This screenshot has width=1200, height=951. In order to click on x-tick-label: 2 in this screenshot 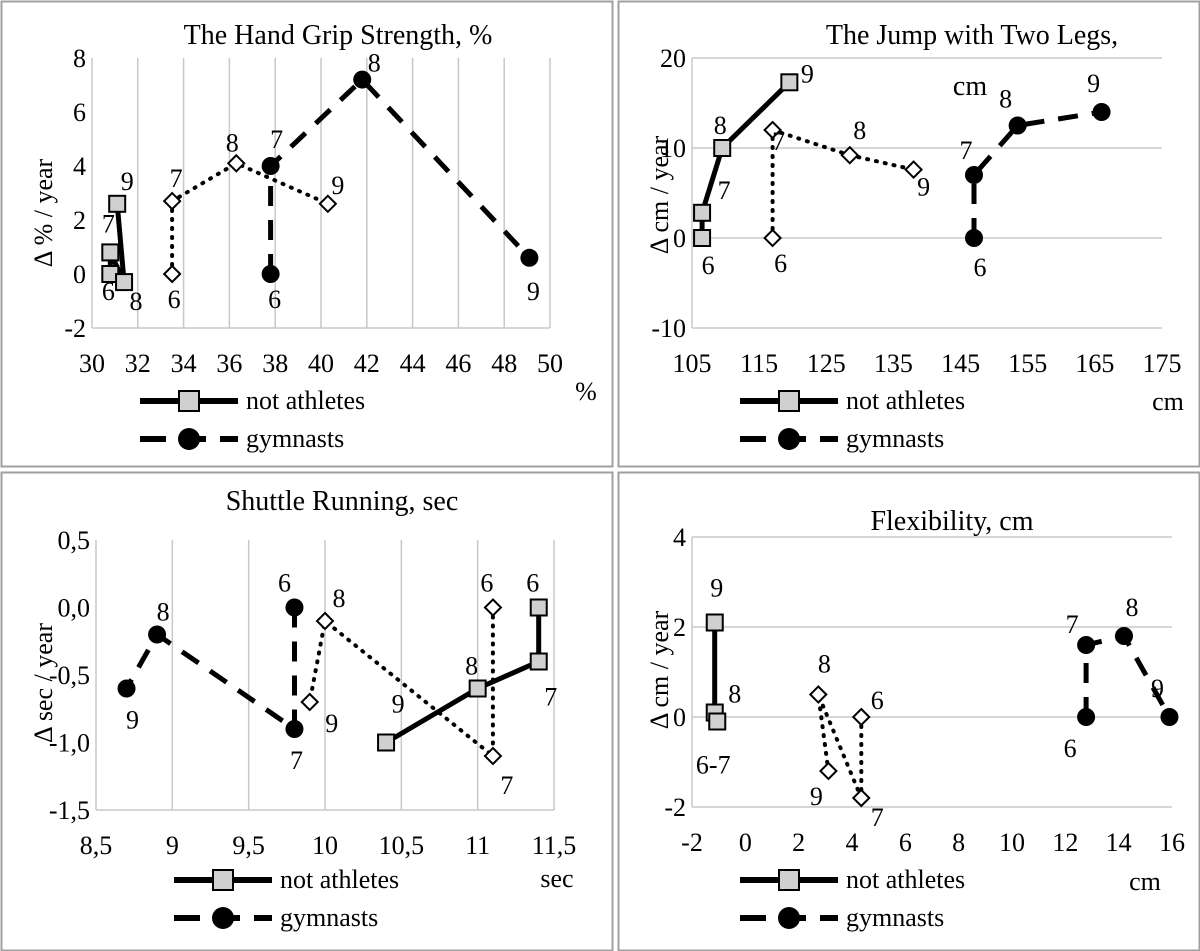, I will do `click(798, 842)`.